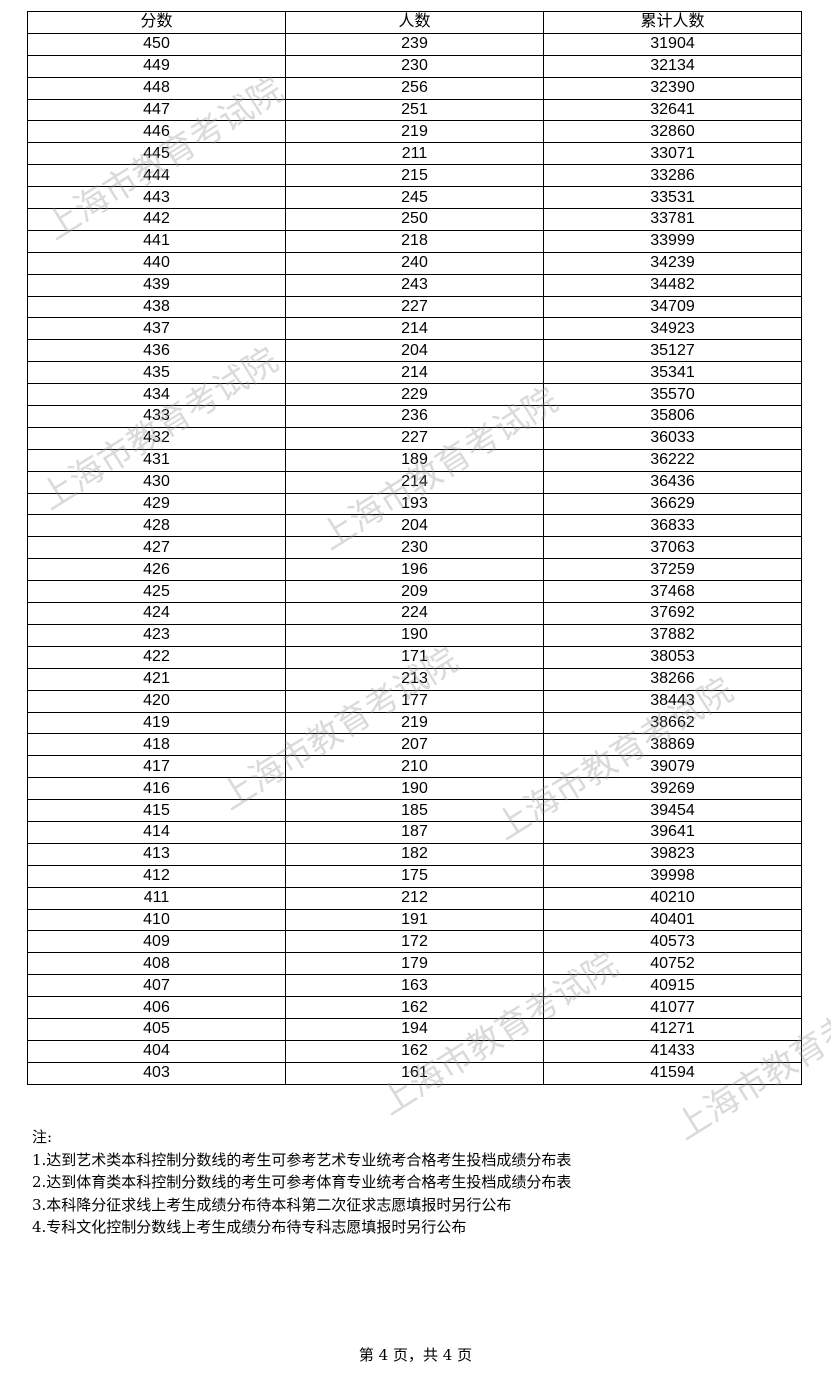 Image resolution: width=831 pixels, height=1378 pixels. What do you see at coordinates (156, 964) in the screenshot?
I see `cell-score: 408` at bounding box center [156, 964].